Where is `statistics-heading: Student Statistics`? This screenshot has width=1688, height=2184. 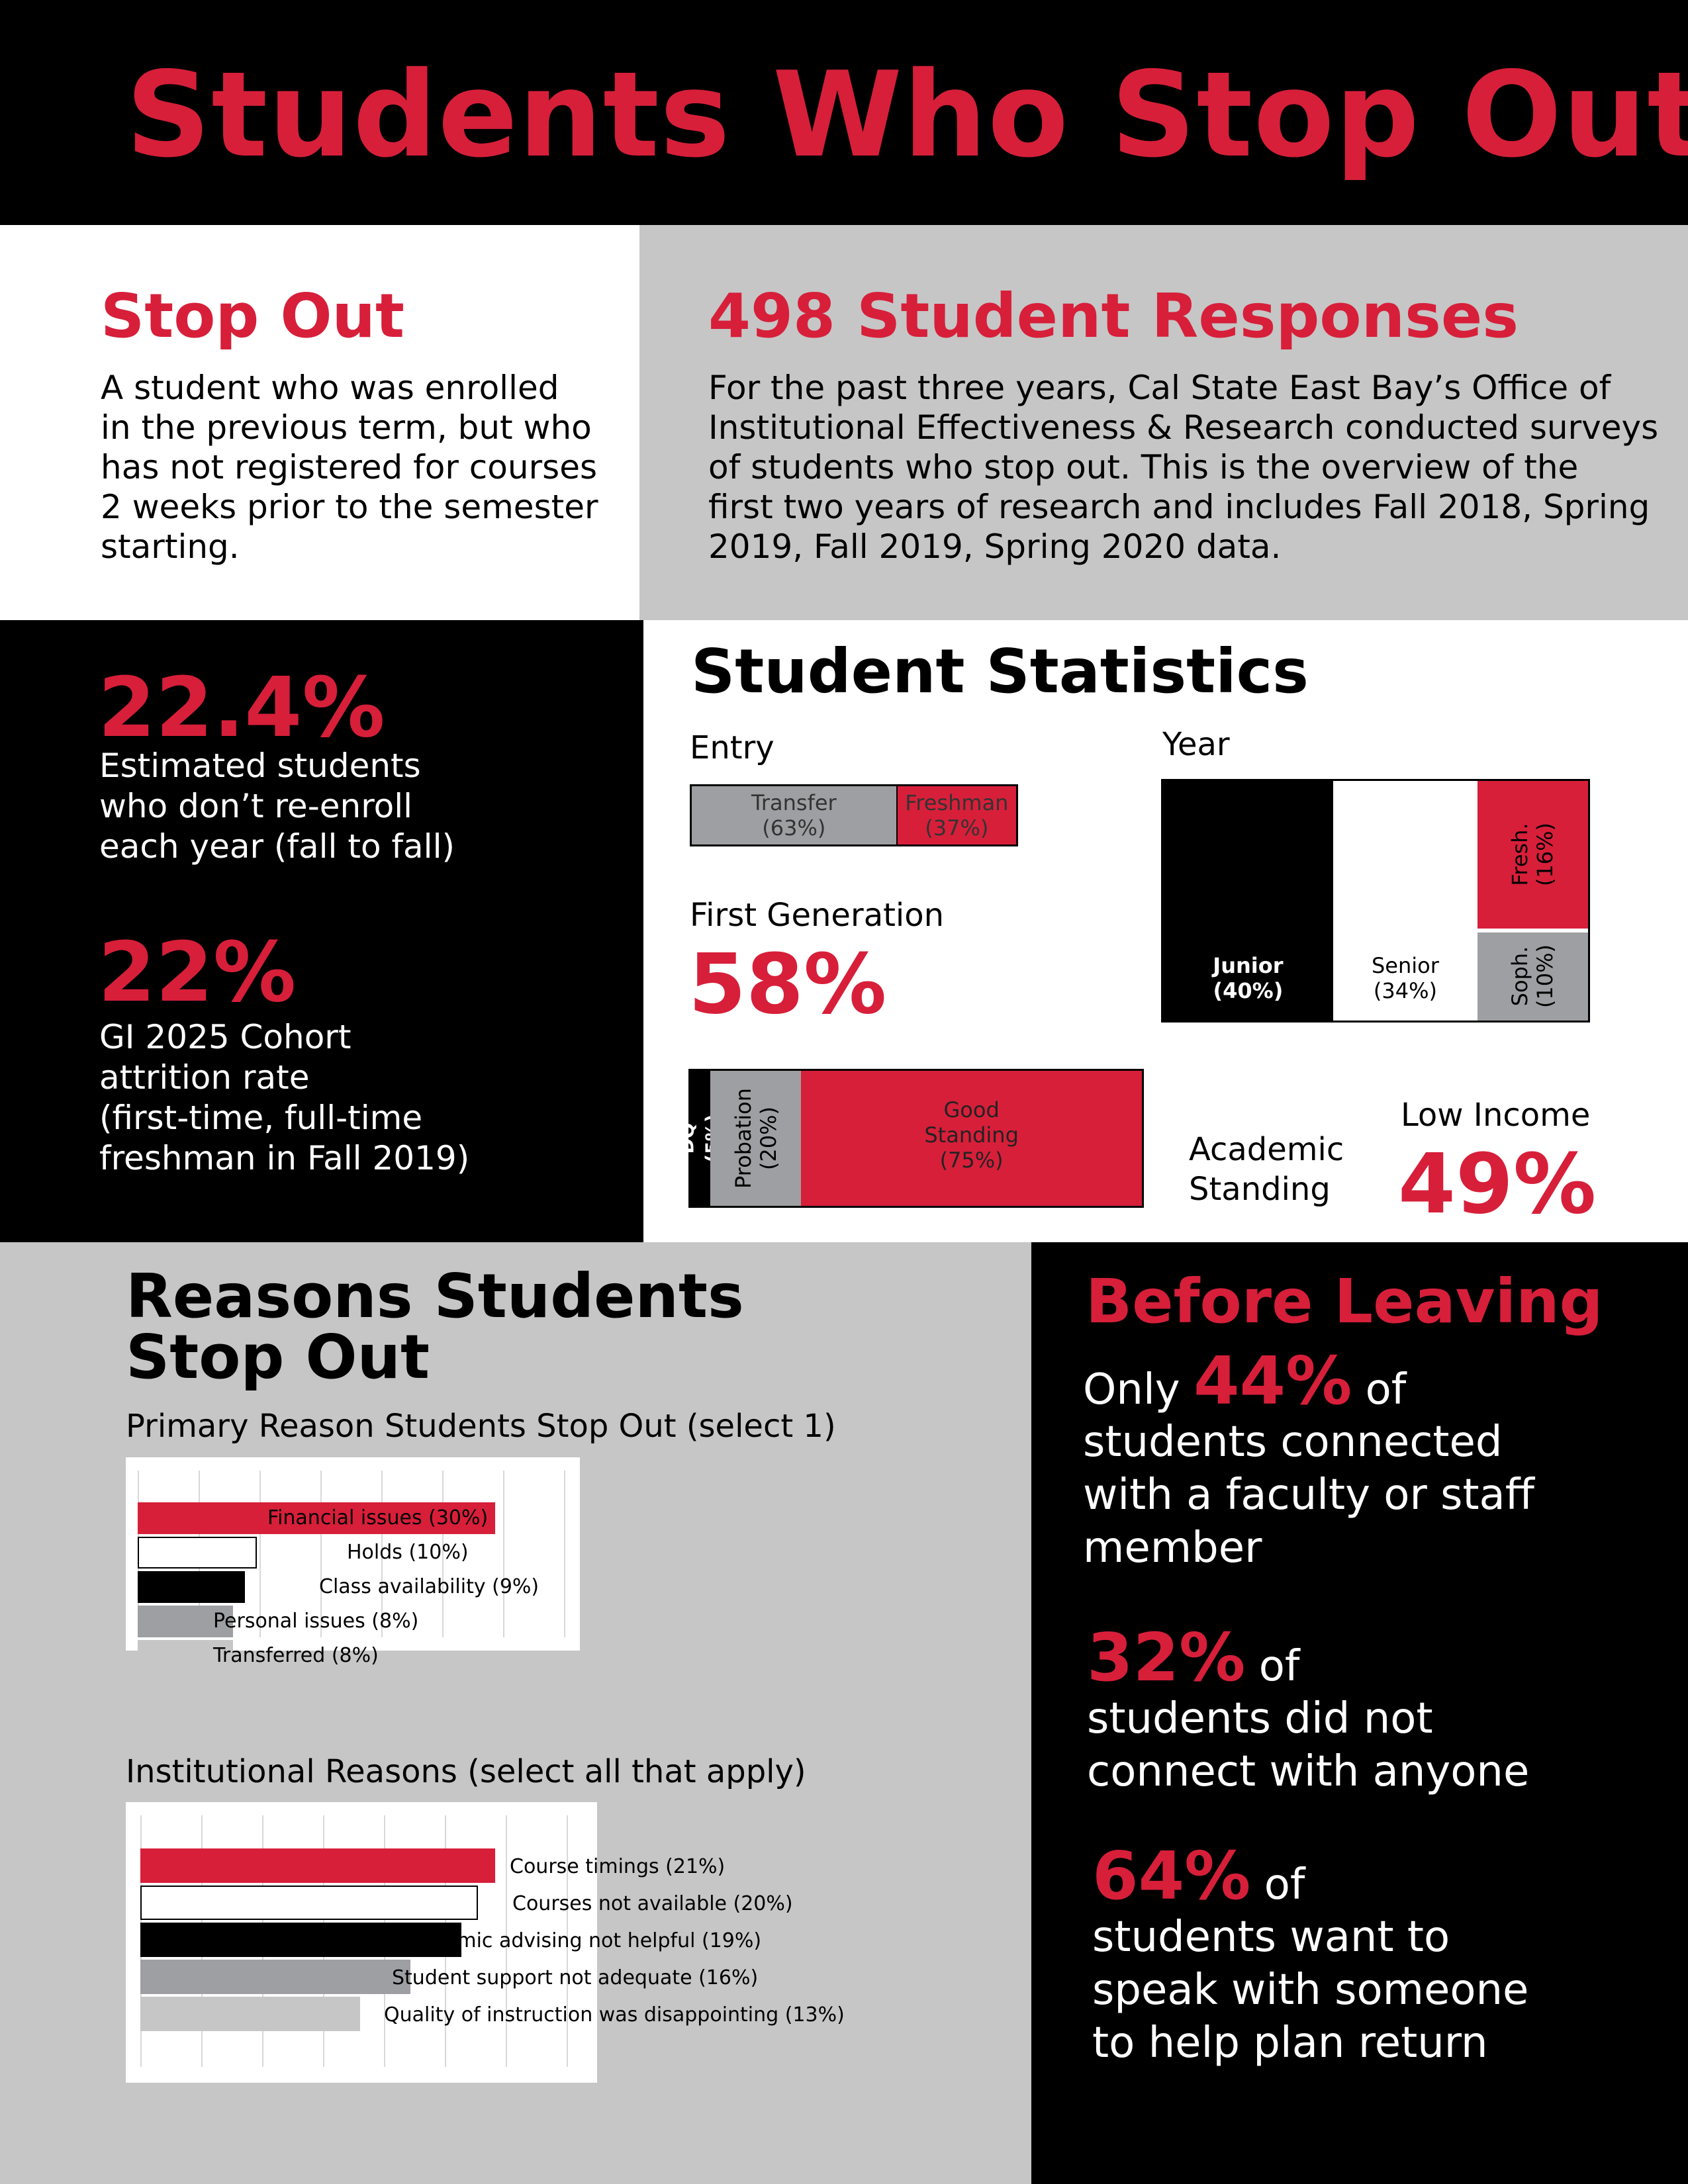 statistics-heading: Student Statistics is located at coordinates (1000, 671).